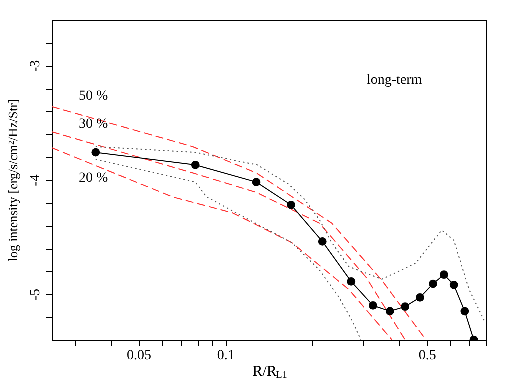  What do you see at coordinates (13, 180) in the screenshot?
I see `y-axis-title: log intensity [erg/s/cm²/Hz/Str]` at bounding box center [13, 180].